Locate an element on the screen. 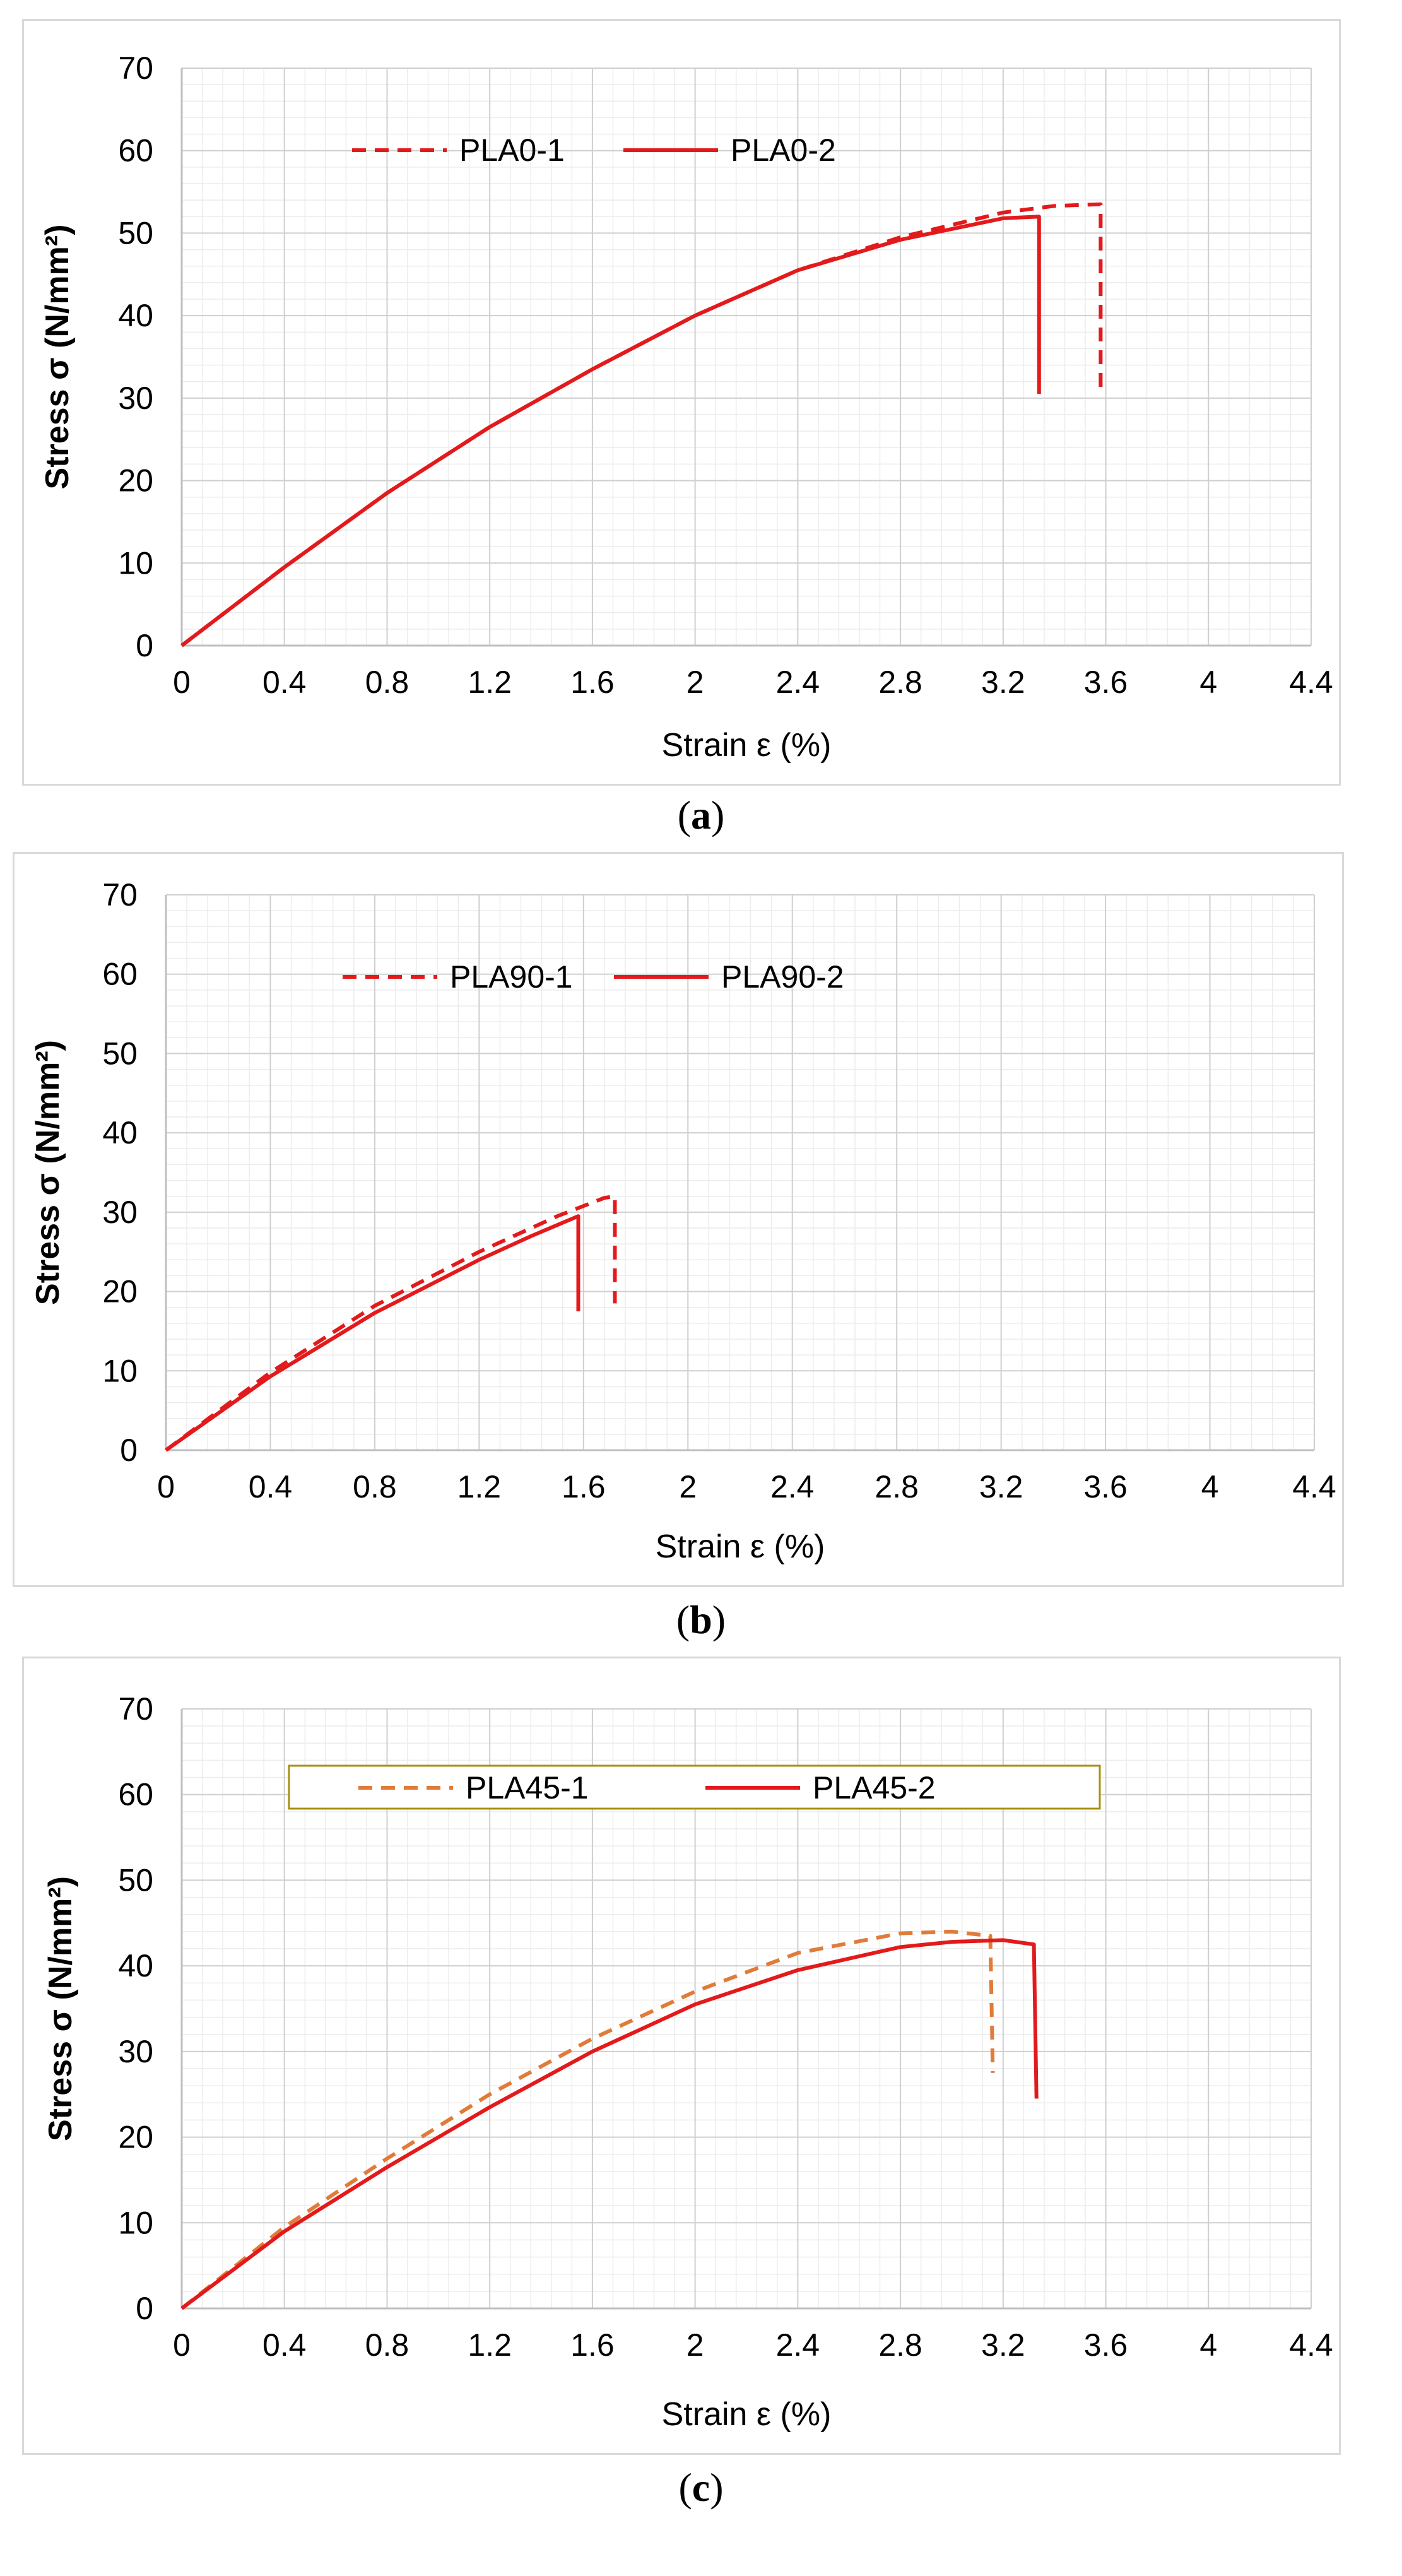 The width and height of the screenshot is (1402, 2576). legend-label-pla45-2: PLA45-2 is located at coordinates (874, 1787).